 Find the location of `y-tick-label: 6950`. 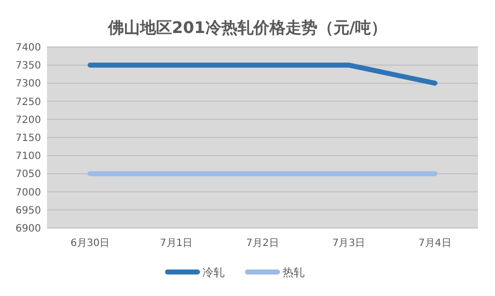

y-tick-label: 6950 is located at coordinates (28, 210).